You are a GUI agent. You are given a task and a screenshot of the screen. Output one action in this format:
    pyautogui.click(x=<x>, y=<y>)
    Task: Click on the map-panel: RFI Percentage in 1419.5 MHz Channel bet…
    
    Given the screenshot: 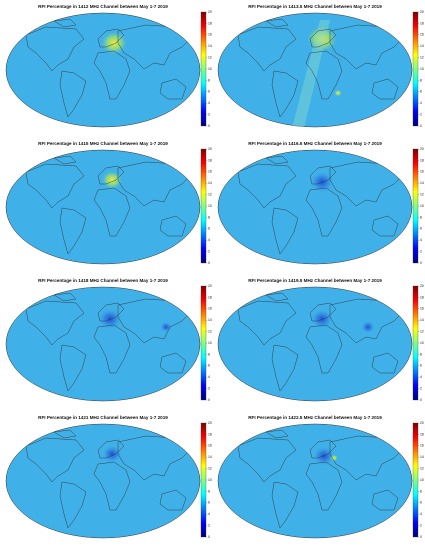 What is the action you would take?
    pyautogui.click(x=320, y=340)
    